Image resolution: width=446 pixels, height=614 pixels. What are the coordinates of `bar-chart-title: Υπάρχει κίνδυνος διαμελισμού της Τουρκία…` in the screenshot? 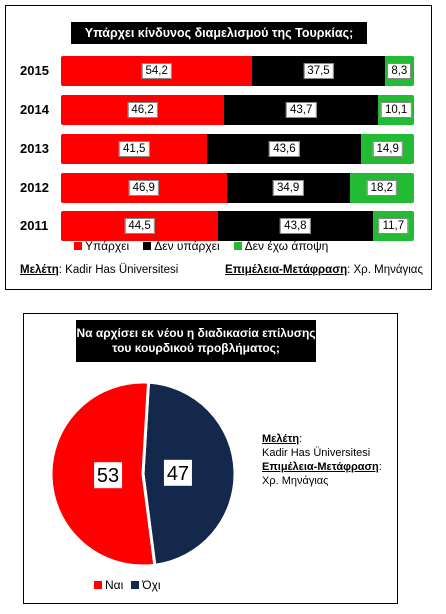 It's located at (219, 33).